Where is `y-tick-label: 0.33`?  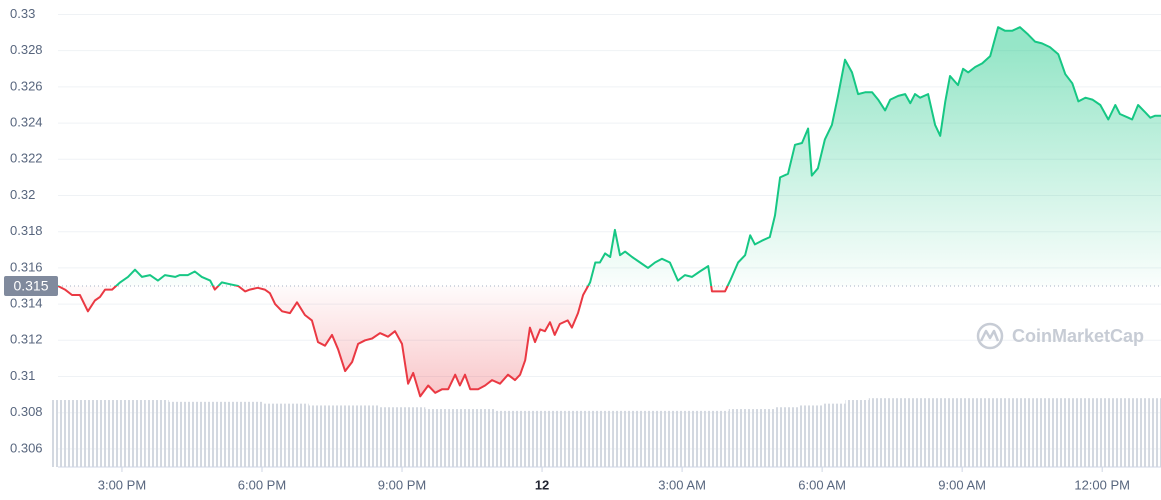
y-tick-label: 0.33 is located at coordinates (22, 13).